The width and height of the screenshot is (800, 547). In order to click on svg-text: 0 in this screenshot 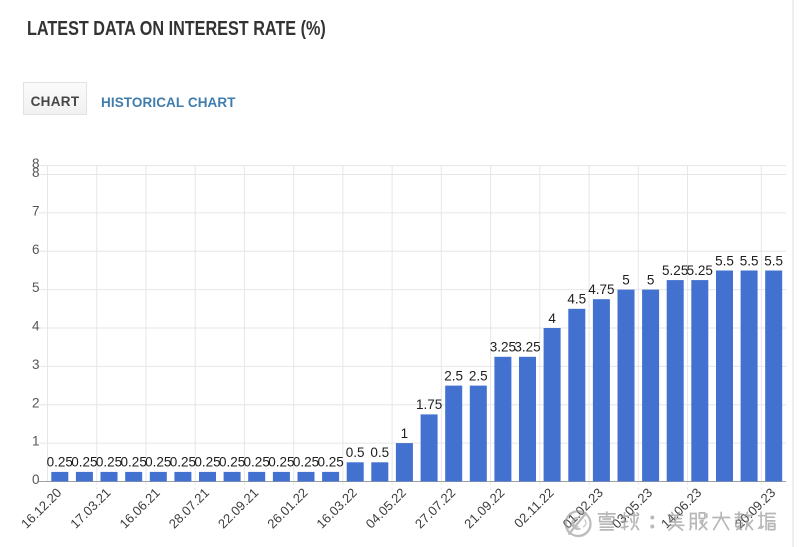, I will do `click(36, 479)`.